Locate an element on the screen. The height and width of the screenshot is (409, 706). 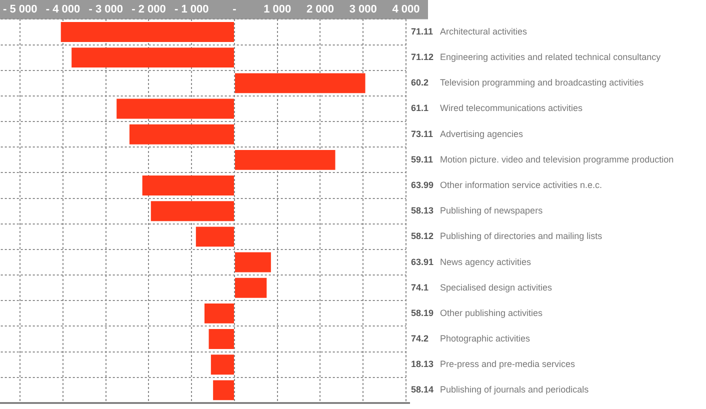
x-tick-label: 4 000 is located at coordinates (406, 10).